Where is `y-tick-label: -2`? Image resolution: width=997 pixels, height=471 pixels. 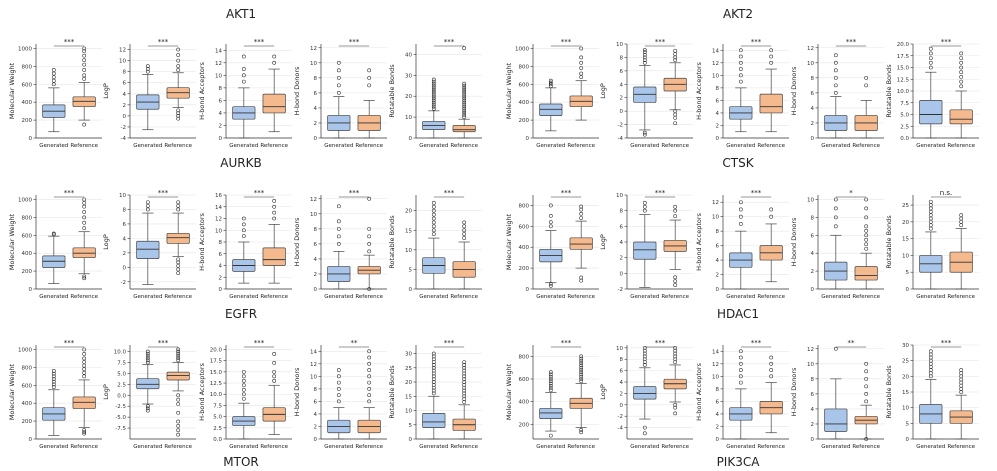 y-tick-label: -2 is located at coordinates (123, 283).